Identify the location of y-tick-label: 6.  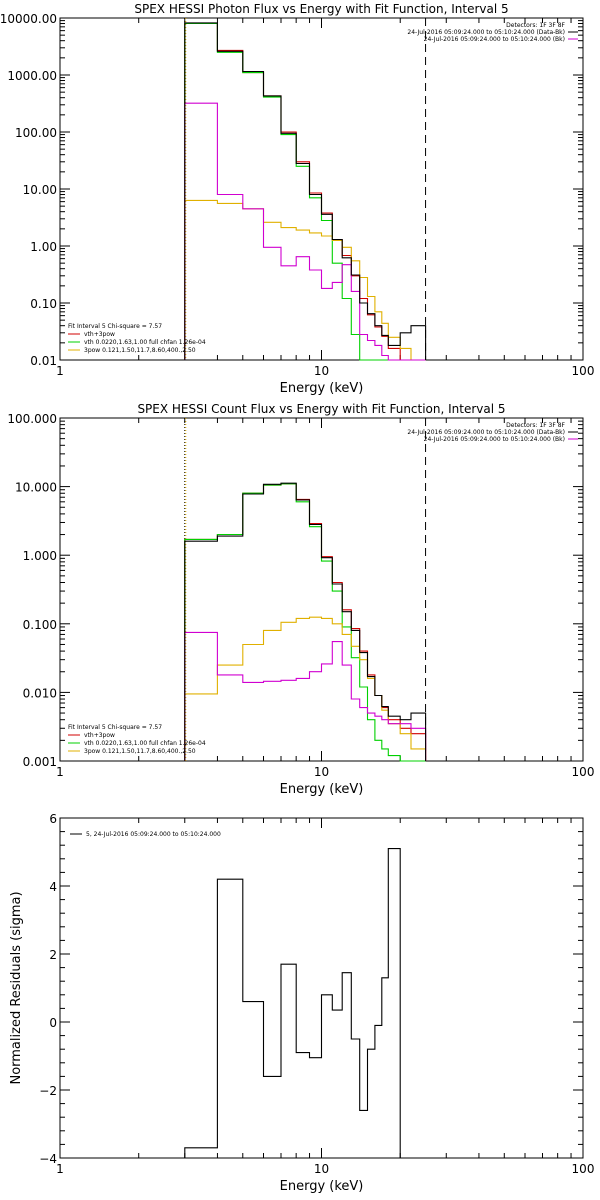
(53, 819).